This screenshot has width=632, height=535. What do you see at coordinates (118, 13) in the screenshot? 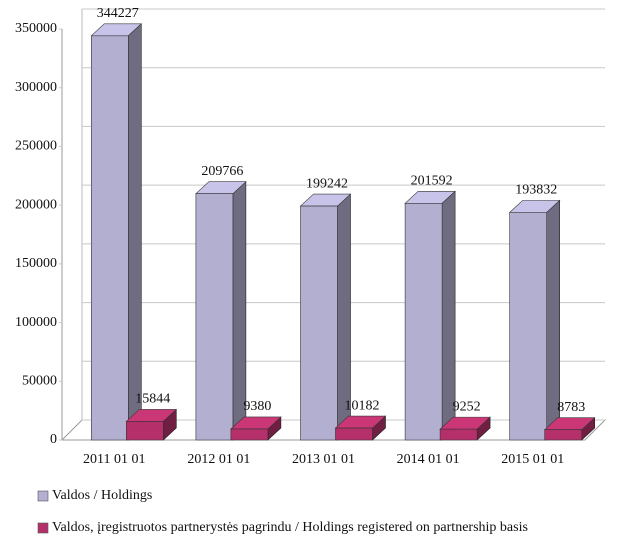
I see `value-label: 344227` at bounding box center [118, 13].